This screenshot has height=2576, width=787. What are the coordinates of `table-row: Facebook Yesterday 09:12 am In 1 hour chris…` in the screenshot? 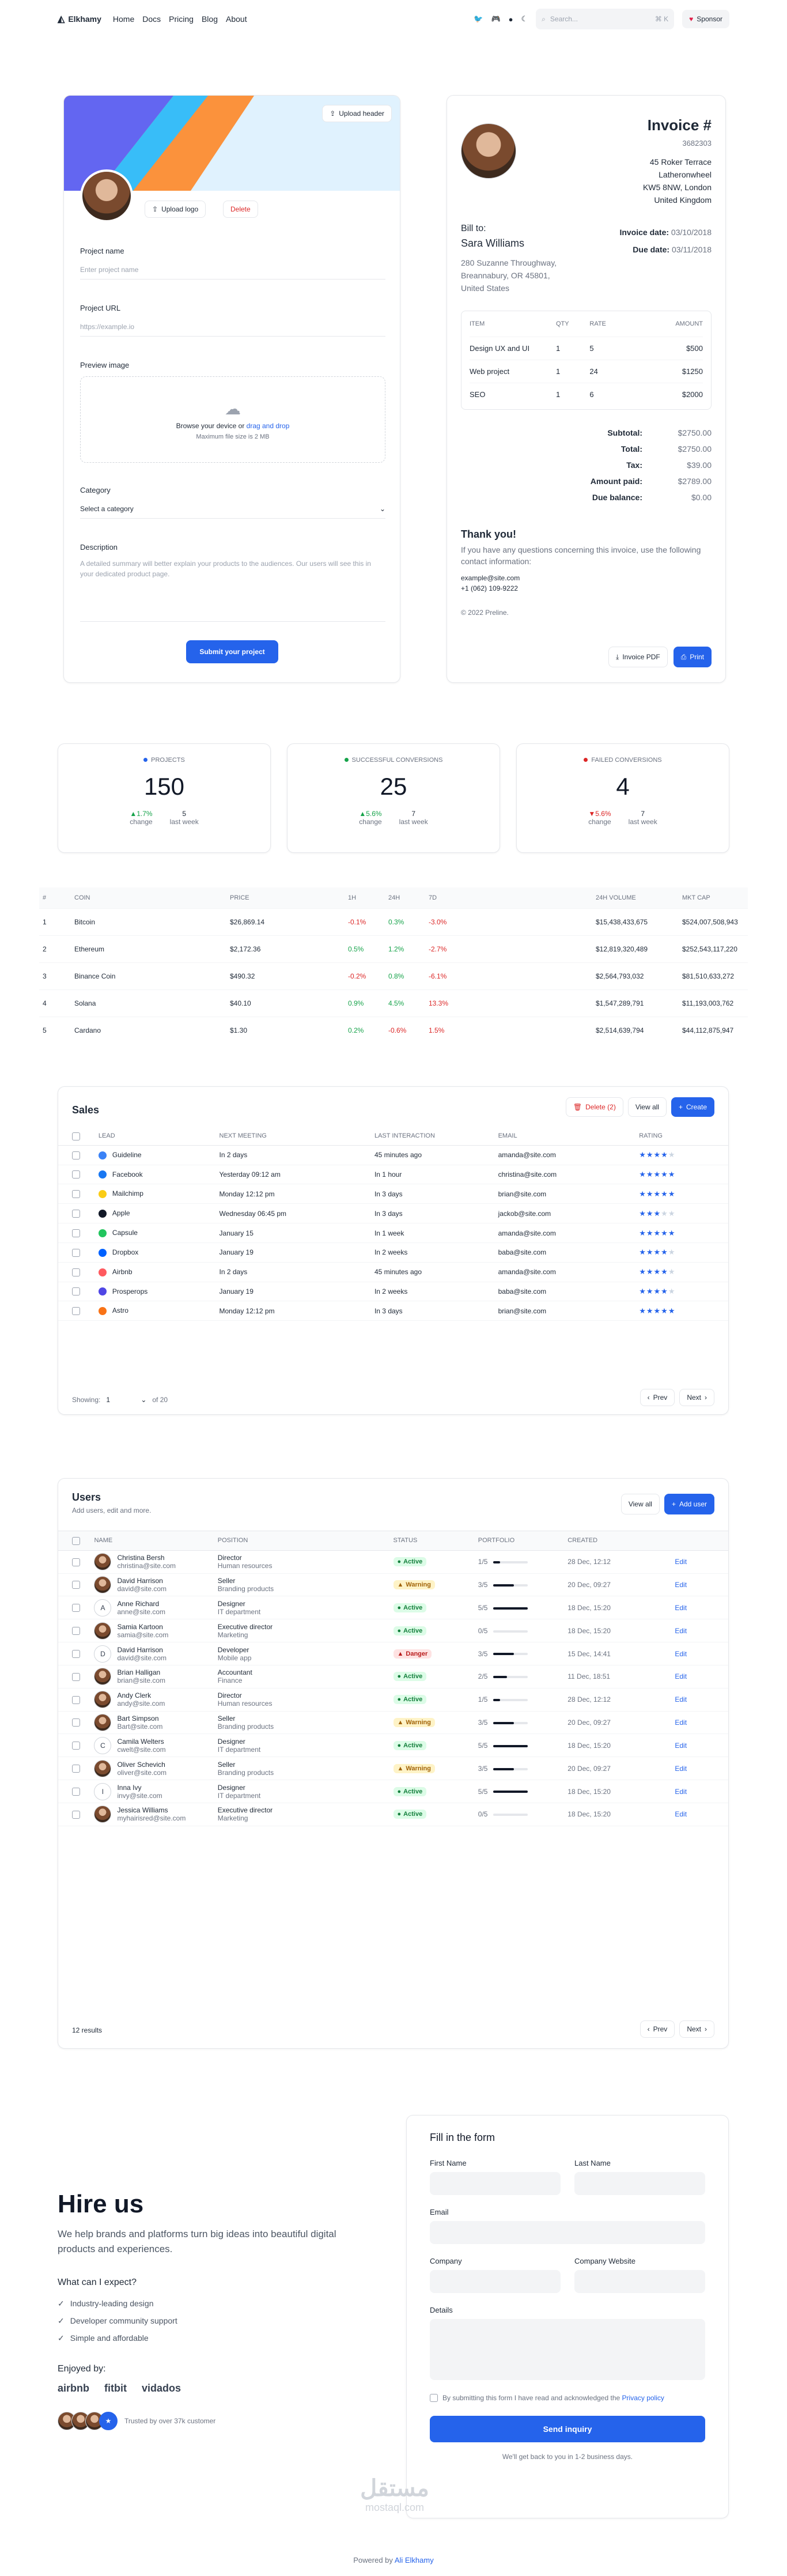 It's located at (393, 1174).